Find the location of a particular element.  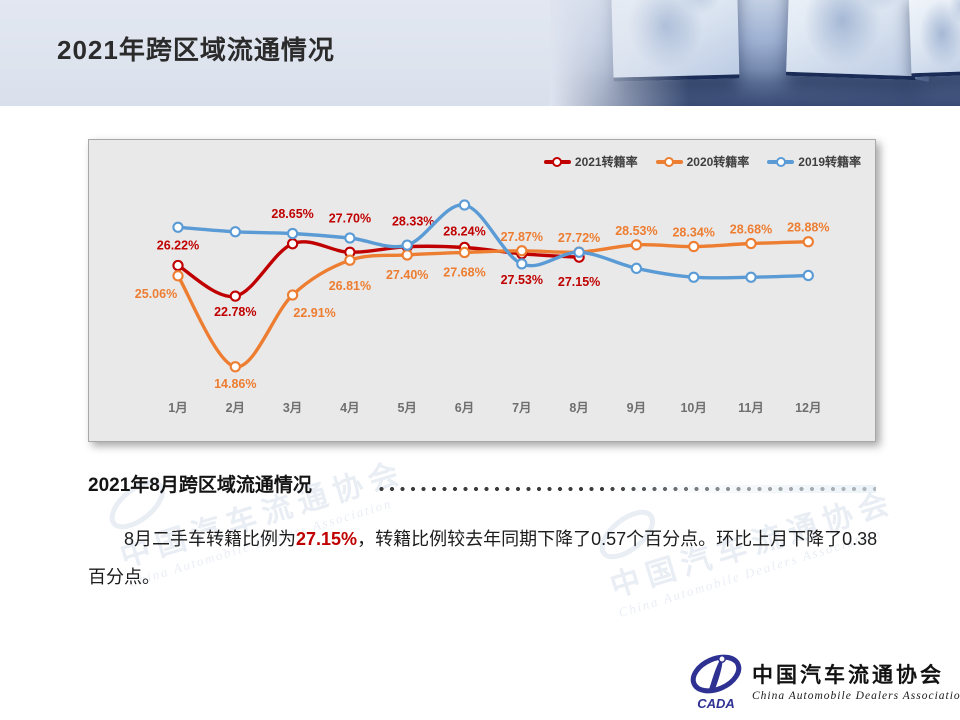

legend-item-2020: 2020转籍率 is located at coordinates (702, 161).